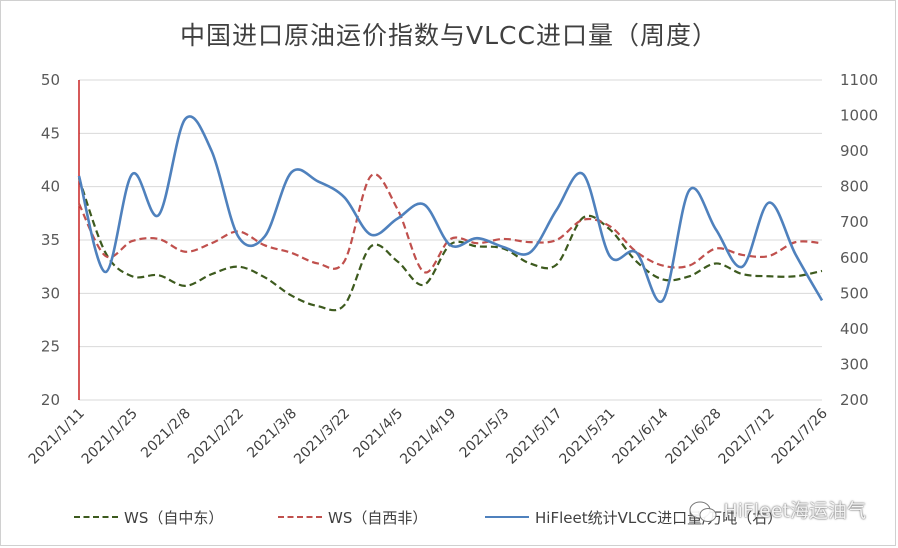  Describe the element at coordinates (50, 347) in the screenshot. I see `y-tick-label-left: 25` at that location.